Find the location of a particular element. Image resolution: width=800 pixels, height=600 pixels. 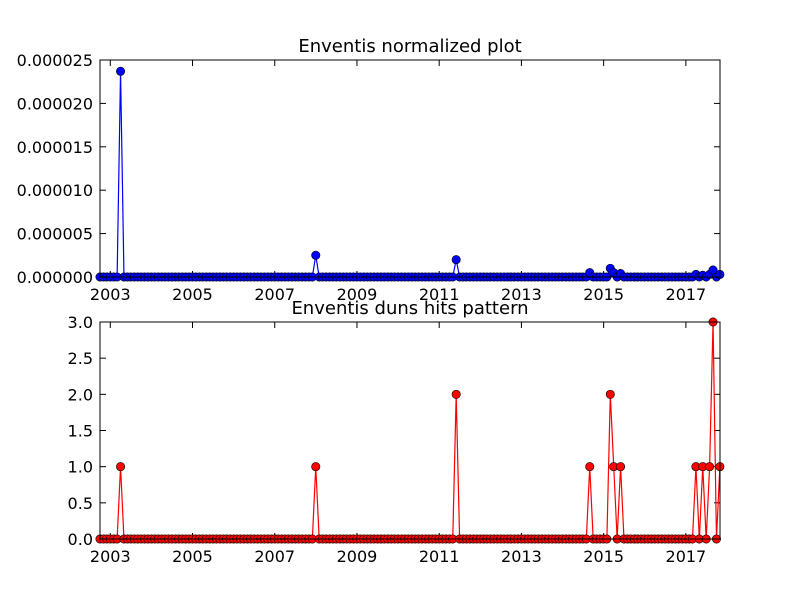

bottom-chart-x-tick-label: 2017 is located at coordinates (686, 556).